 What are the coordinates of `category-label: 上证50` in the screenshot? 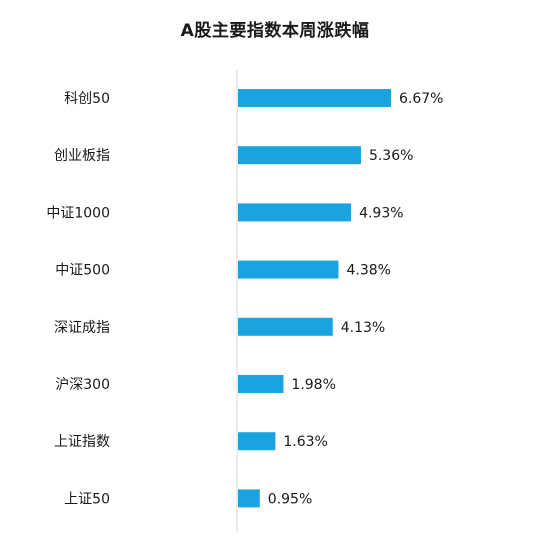 It's located at (87, 499).